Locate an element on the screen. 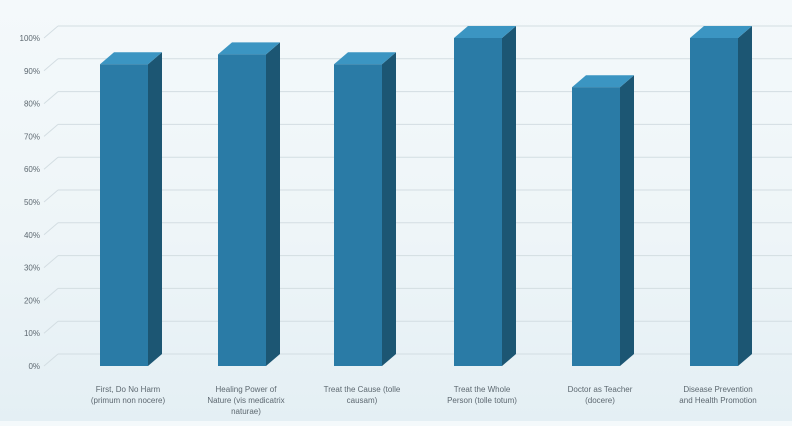 Image resolution: width=792 pixels, height=426 pixels. x-category-label: Doctor as Teacher (docere) is located at coordinates (600, 395).